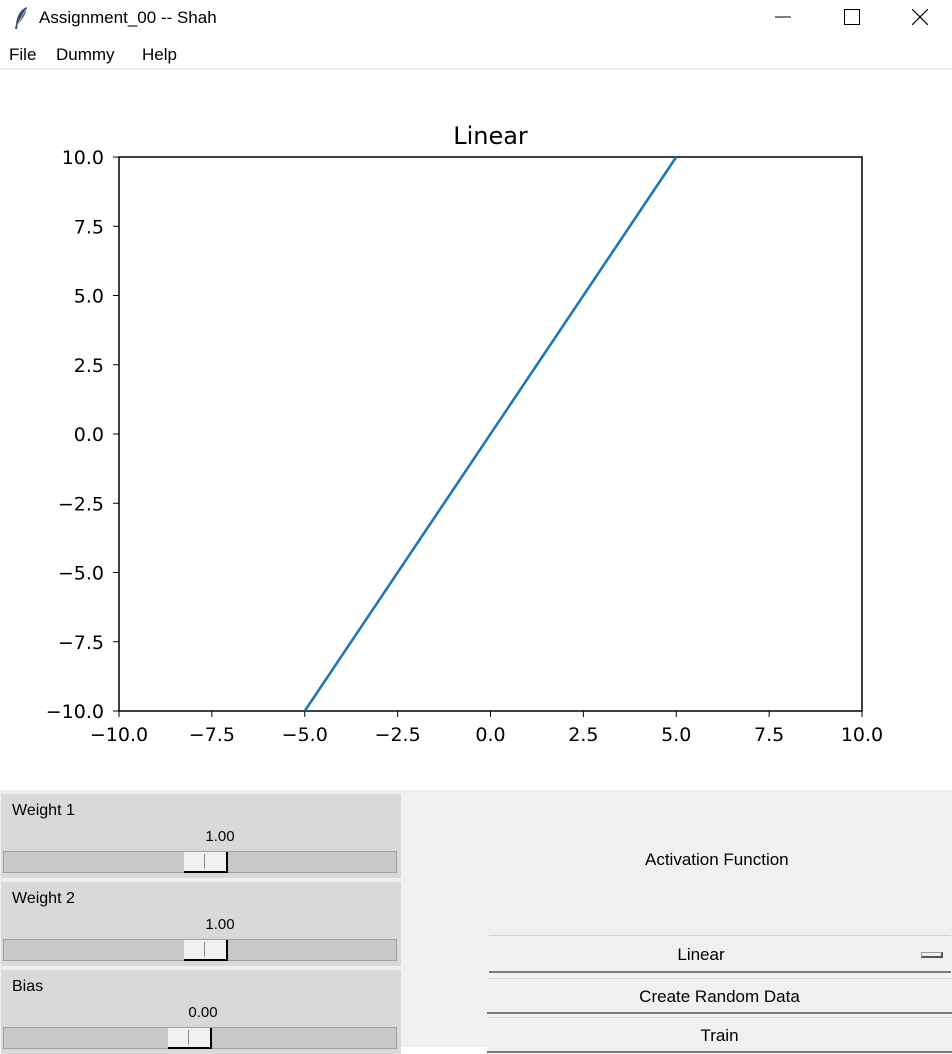 This screenshot has width=952, height=1054. Describe the element at coordinates (932, 955) in the screenshot. I see `option-menu-indicator-icon` at that location.